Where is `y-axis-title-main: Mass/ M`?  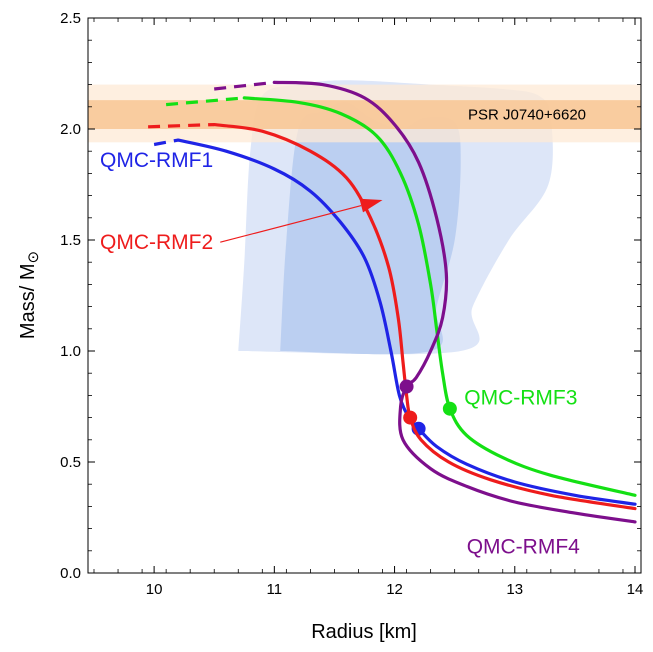 y-axis-title-main: Mass/ M is located at coordinates (28, 302).